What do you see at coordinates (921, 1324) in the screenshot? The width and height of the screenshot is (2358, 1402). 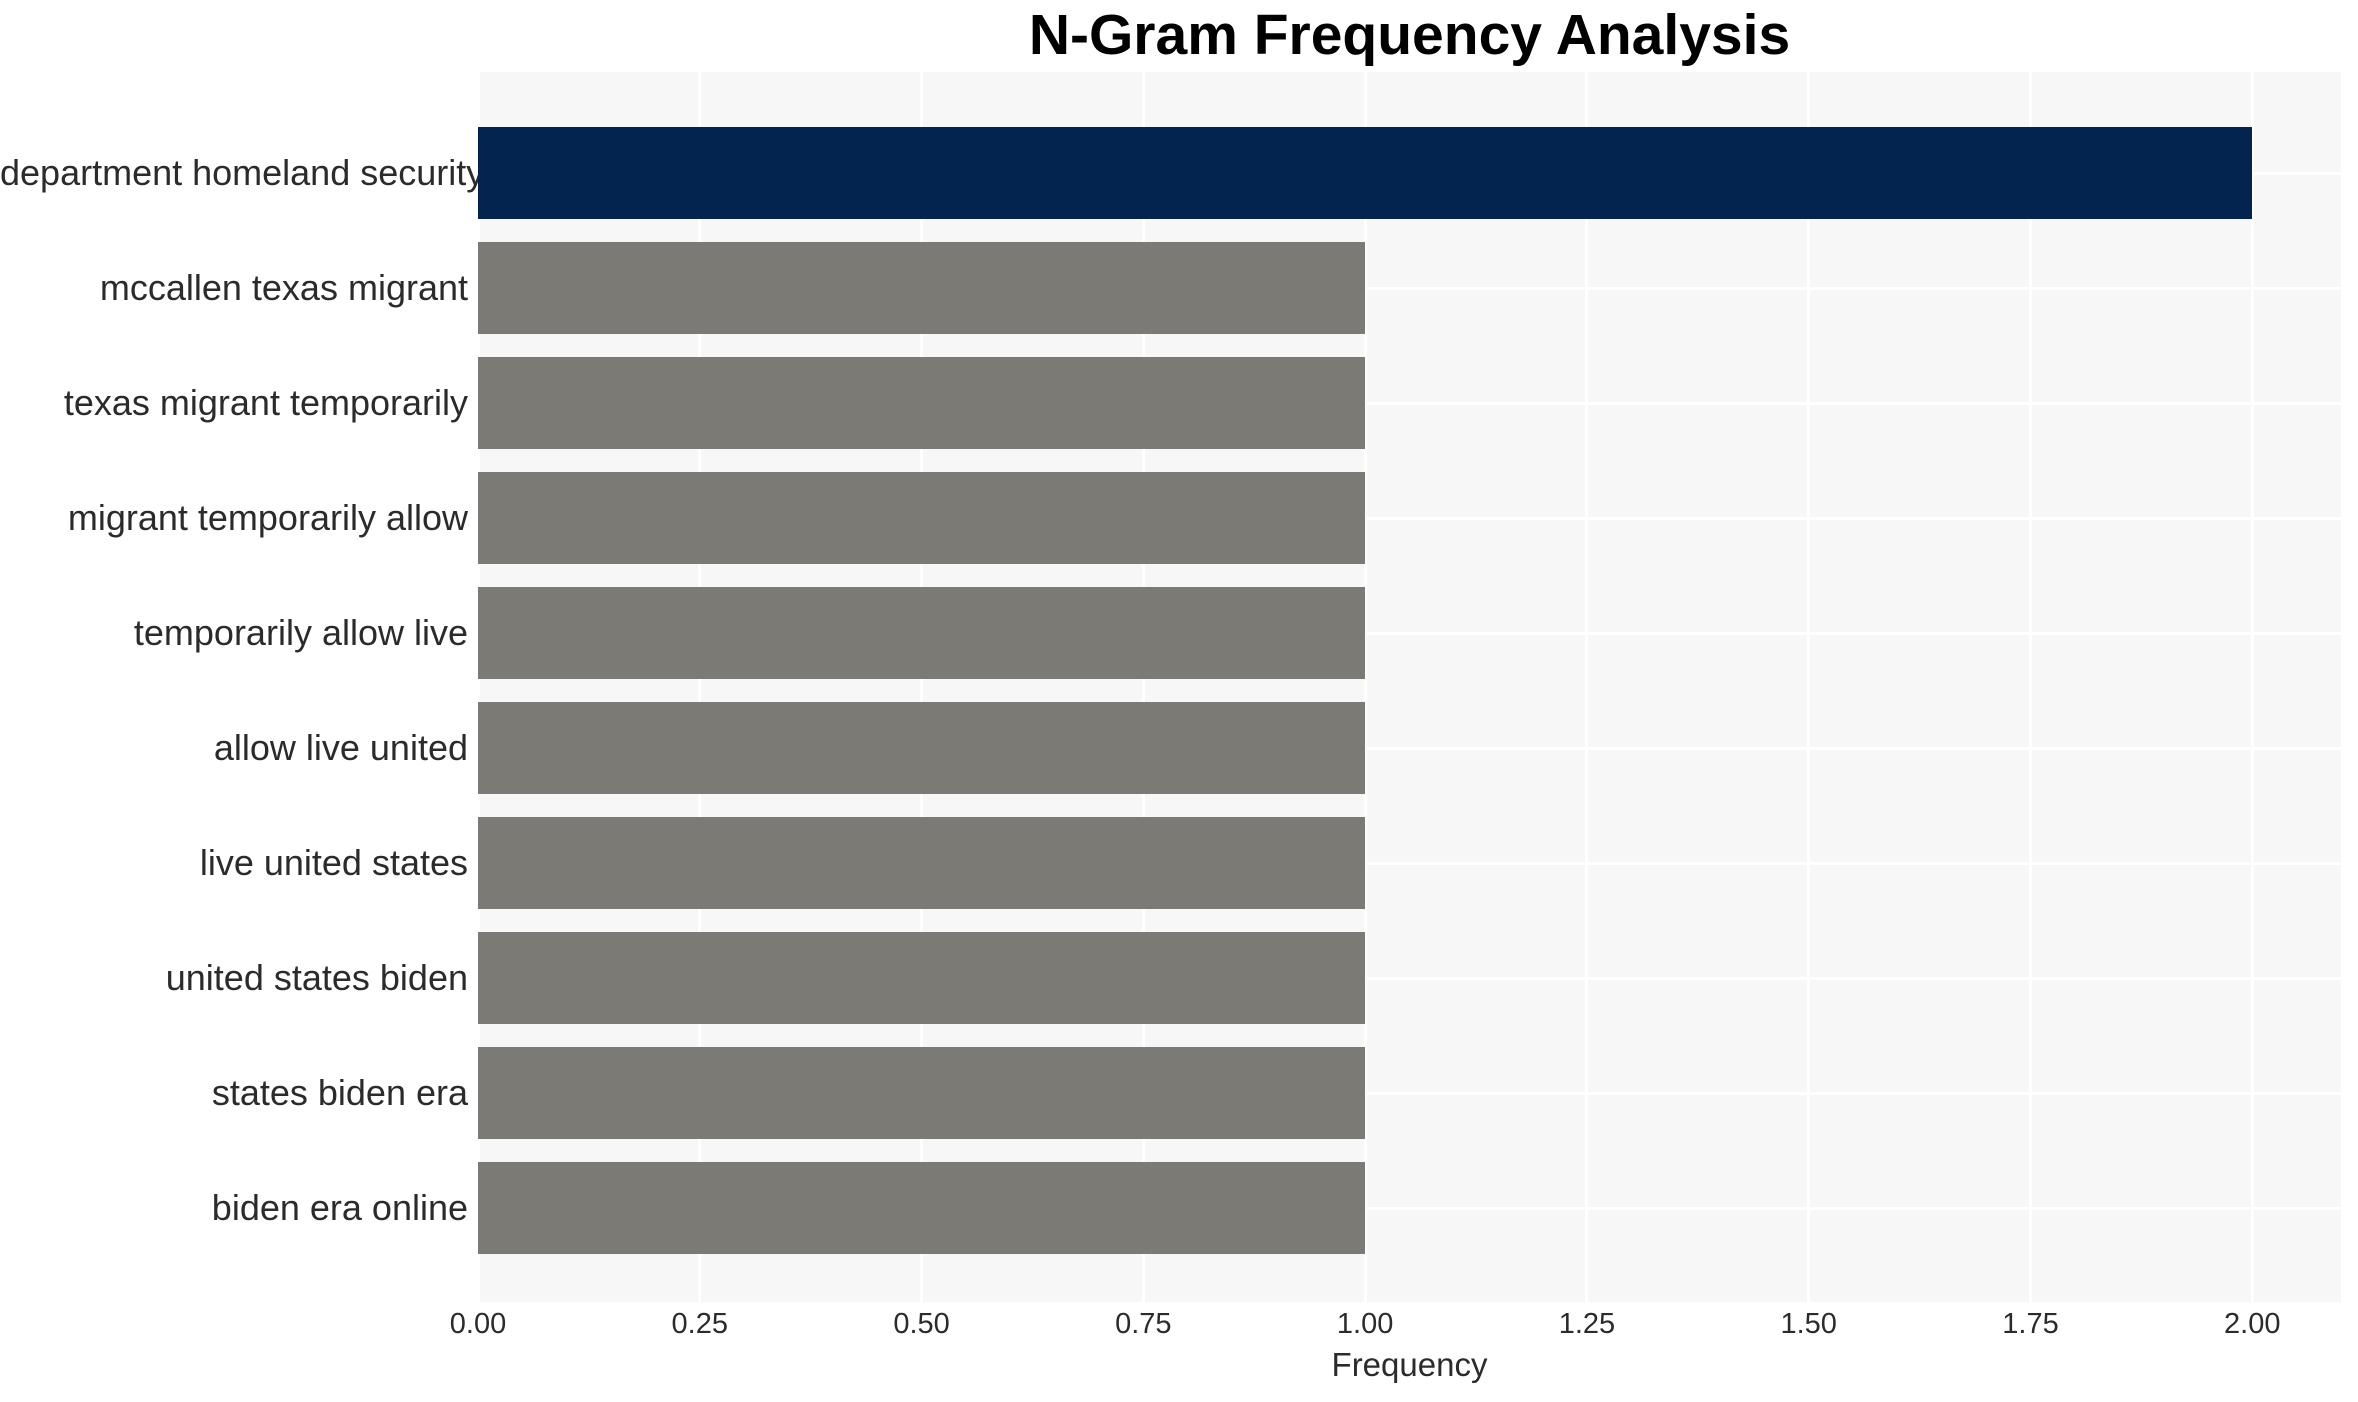 I see `x-tick-label: 0.50` at bounding box center [921, 1324].